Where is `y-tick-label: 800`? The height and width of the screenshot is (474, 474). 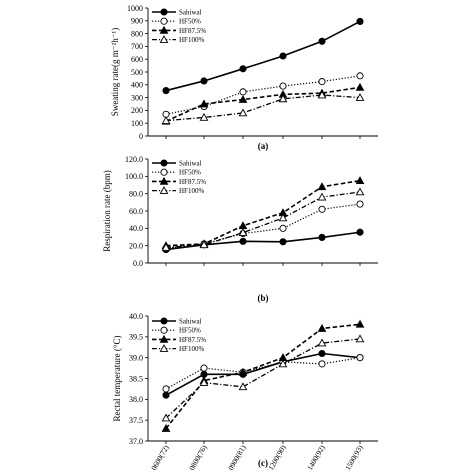
y-tick-label: 800 is located at coordinates (137, 33).